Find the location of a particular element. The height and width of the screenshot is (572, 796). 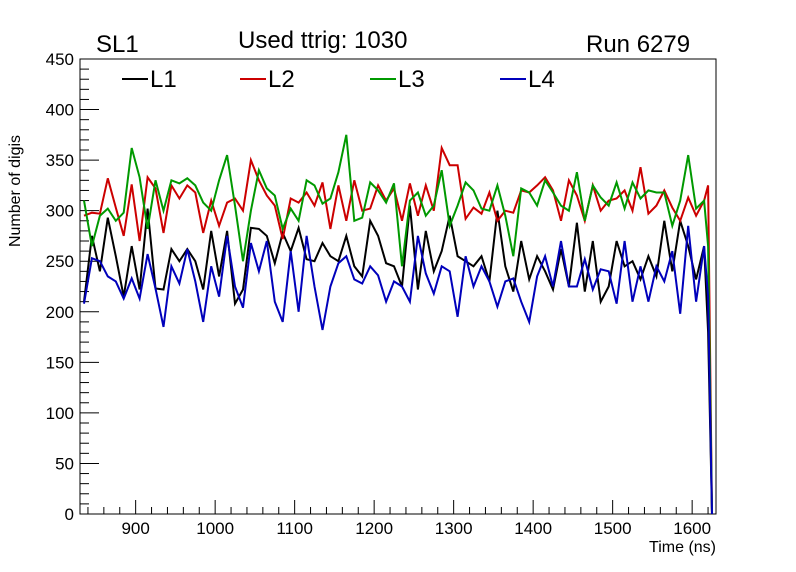

x-tick-label: 1100 is located at coordinates (294, 528).